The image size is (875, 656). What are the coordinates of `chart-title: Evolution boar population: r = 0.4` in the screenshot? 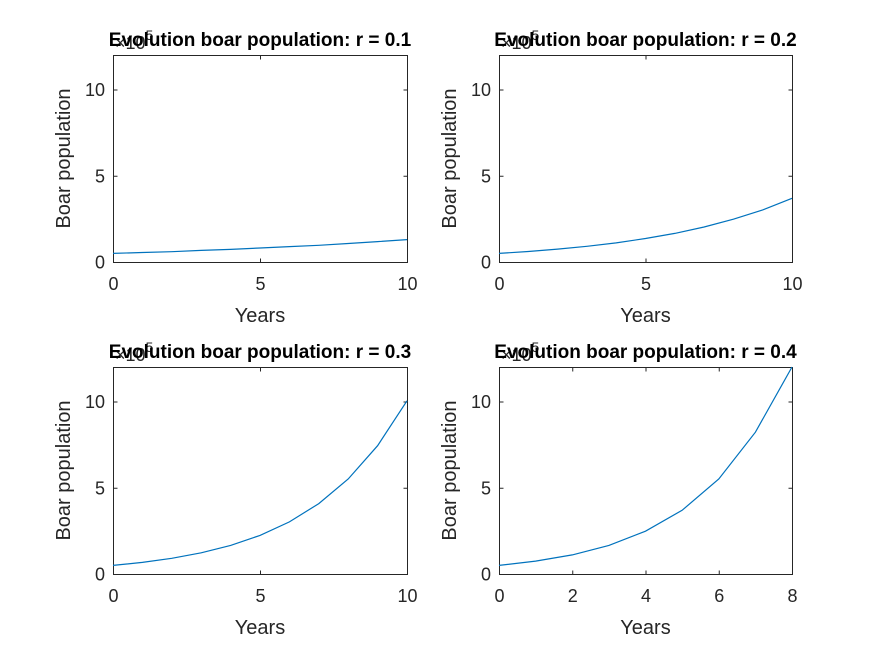 It's located at (645, 352).